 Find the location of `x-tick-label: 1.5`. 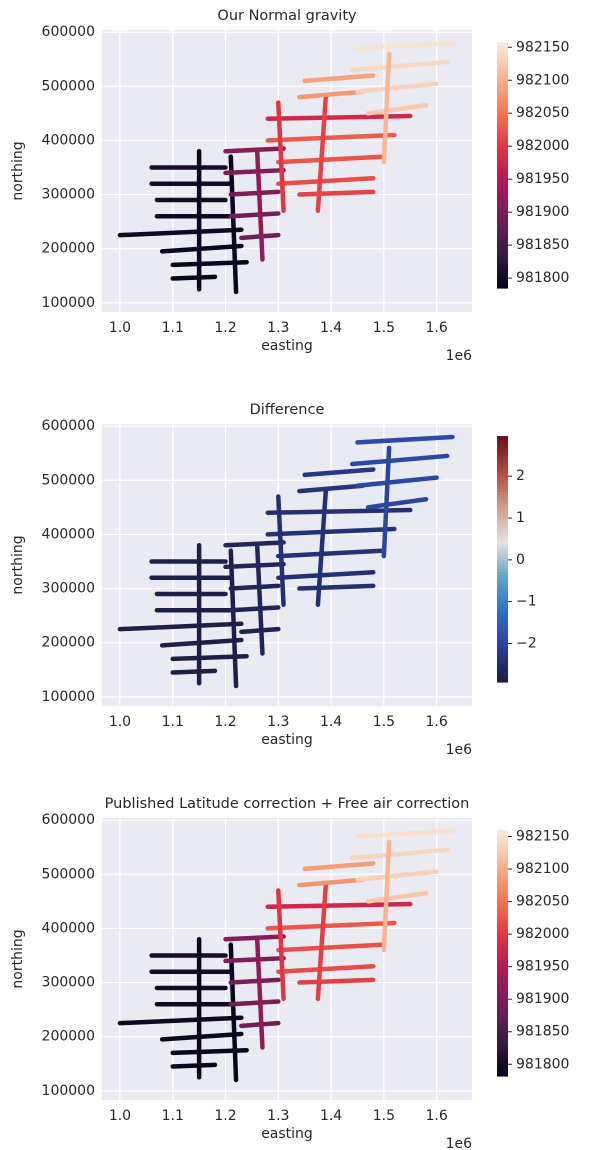

x-tick-label: 1.5 is located at coordinates (384, 722).